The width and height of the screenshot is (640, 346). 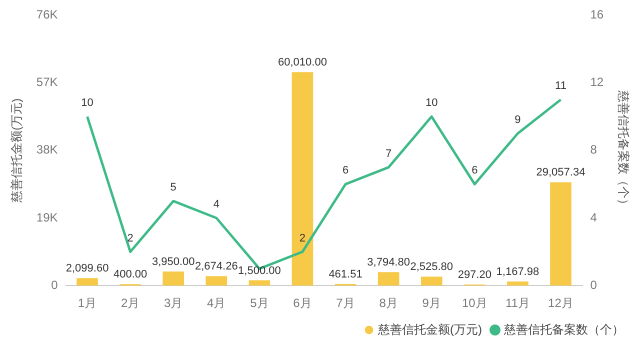 I want to click on data-label: 29,057.34, so click(x=561, y=172).